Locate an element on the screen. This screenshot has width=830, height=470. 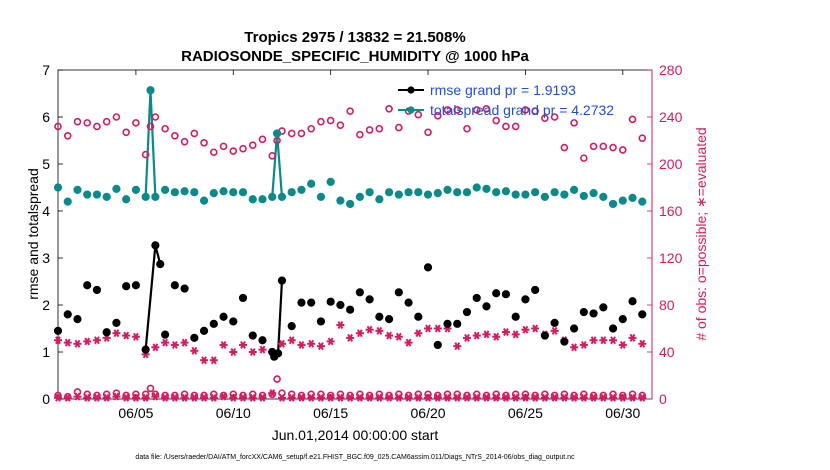
legend-totalspread-marker is located at coordinates (411, 110).